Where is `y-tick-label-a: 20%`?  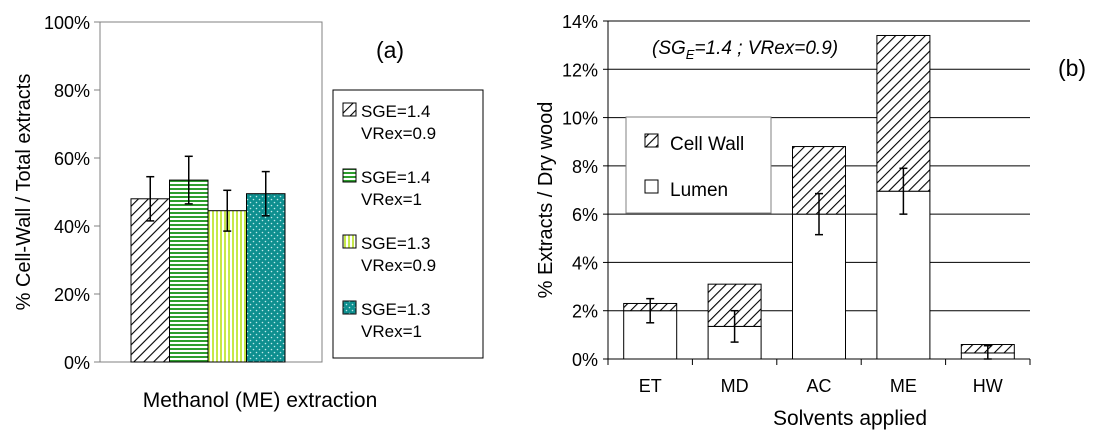 y-tick-label-a: 20% is located at coordinates (72, 295).